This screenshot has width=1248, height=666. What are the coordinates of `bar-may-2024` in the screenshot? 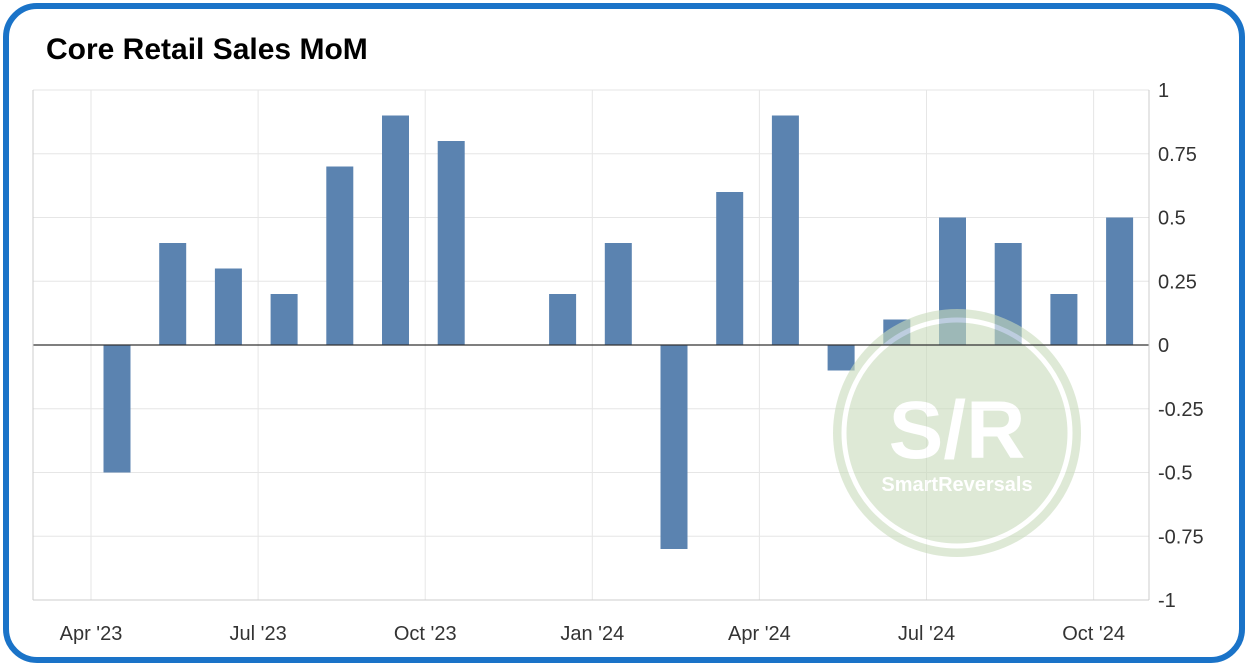 It's located at (841, 358).